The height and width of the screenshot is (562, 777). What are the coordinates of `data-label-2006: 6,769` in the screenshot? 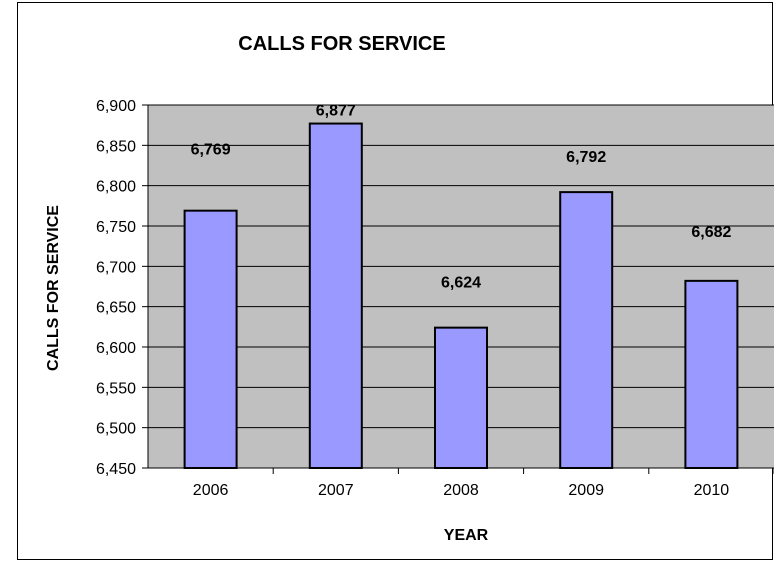 It's located at (211, 150).